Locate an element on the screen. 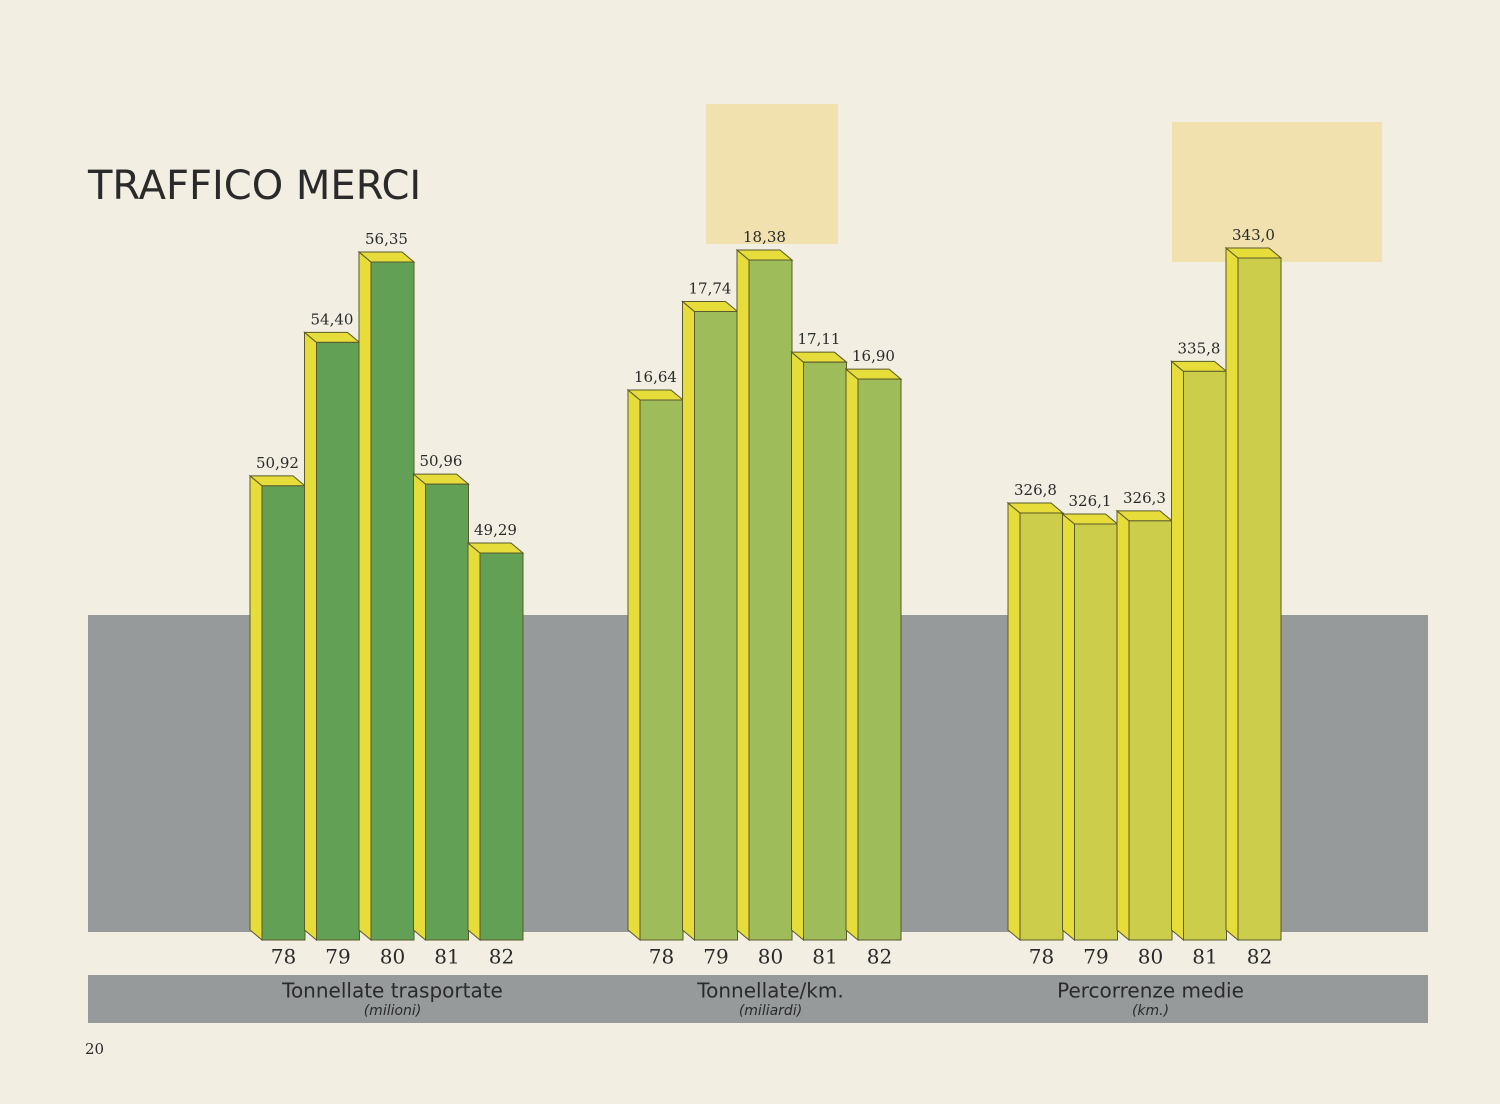 This screenshot has width=1500, height=1104. chart-subtitle: (milioni) is located at coordinates (393, 1011).